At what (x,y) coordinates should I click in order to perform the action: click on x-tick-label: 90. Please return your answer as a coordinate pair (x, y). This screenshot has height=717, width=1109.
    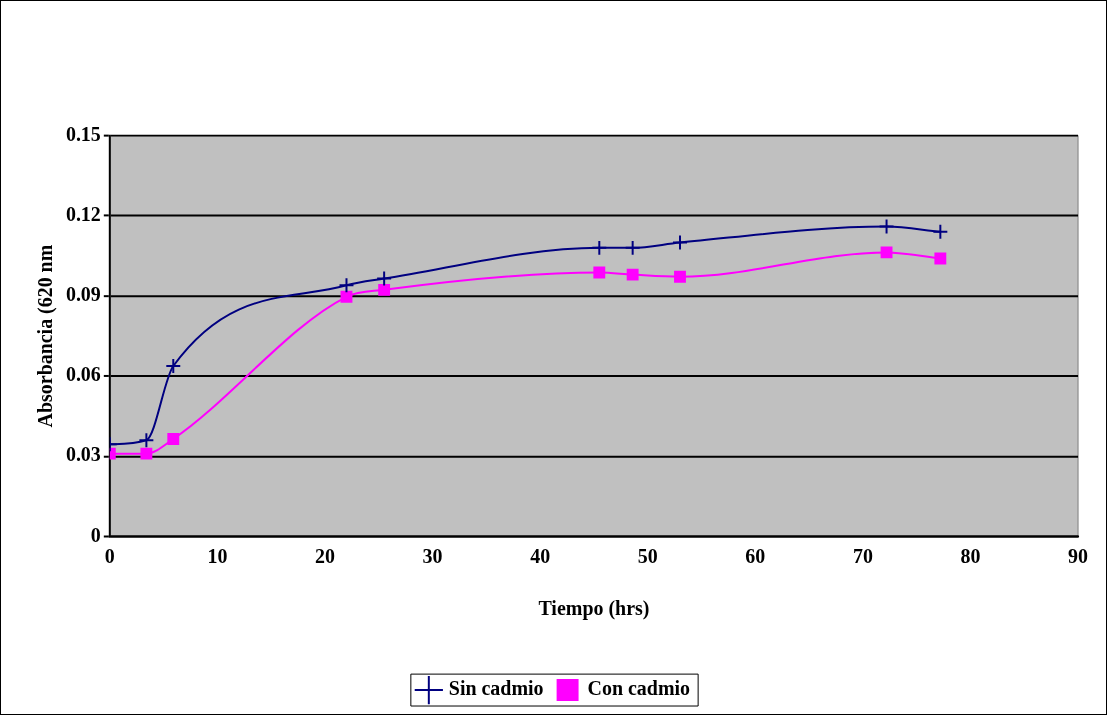
    Looking at the image, I should click on (1078, 555).